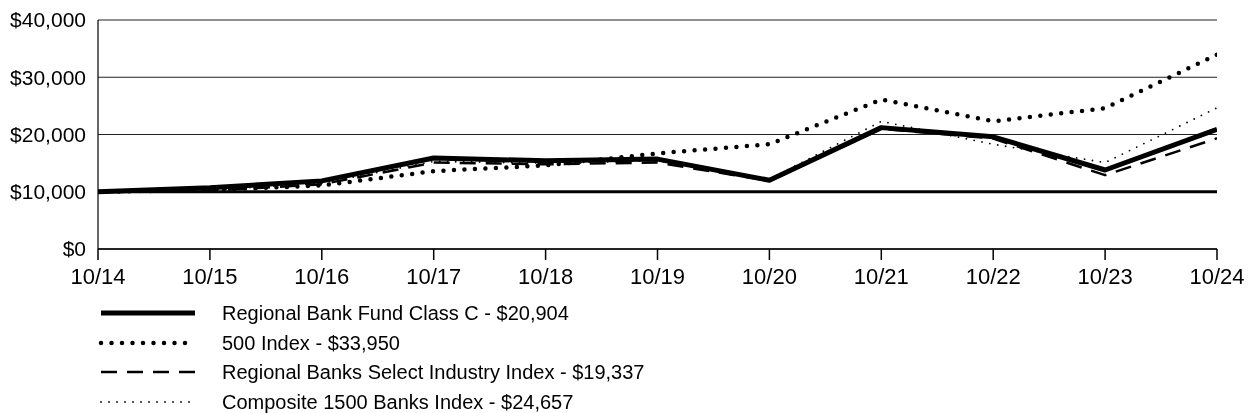 The image size is (1255, 413). What do you see at coordinates (398, 401) in the screenshot?
I see `legend-label: Composite 1500 Banks Index - $24,657` at bounding box center [398, 401].